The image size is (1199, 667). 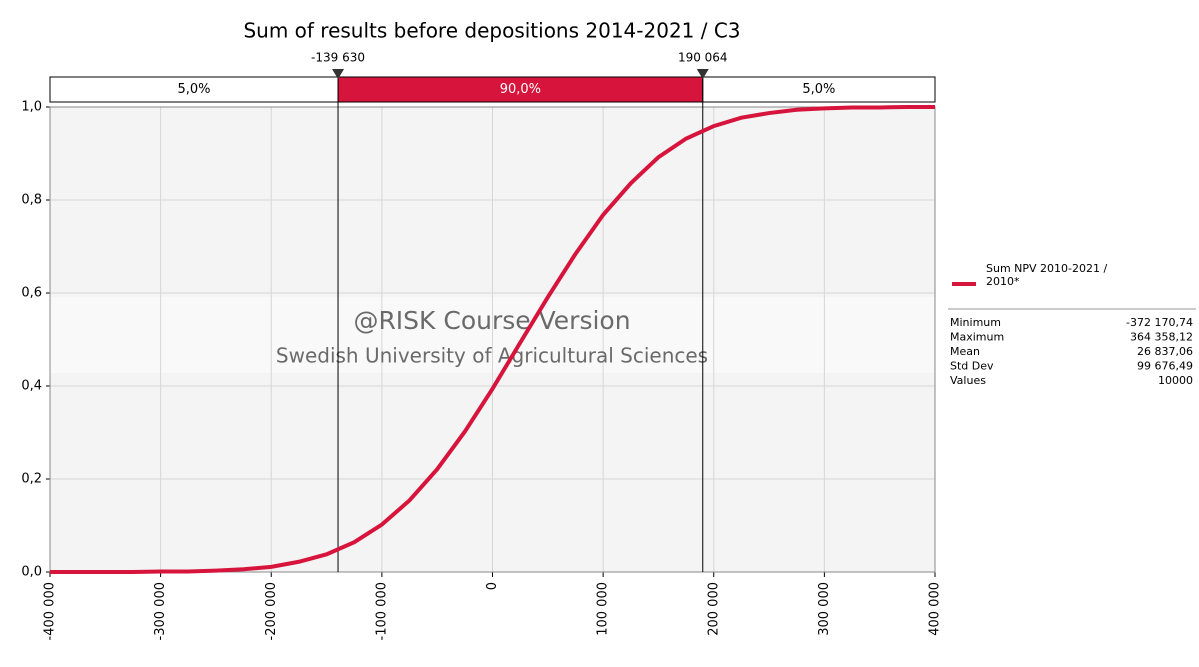 I want to click on stat-name: Maximum, so click(x=977, y=337).